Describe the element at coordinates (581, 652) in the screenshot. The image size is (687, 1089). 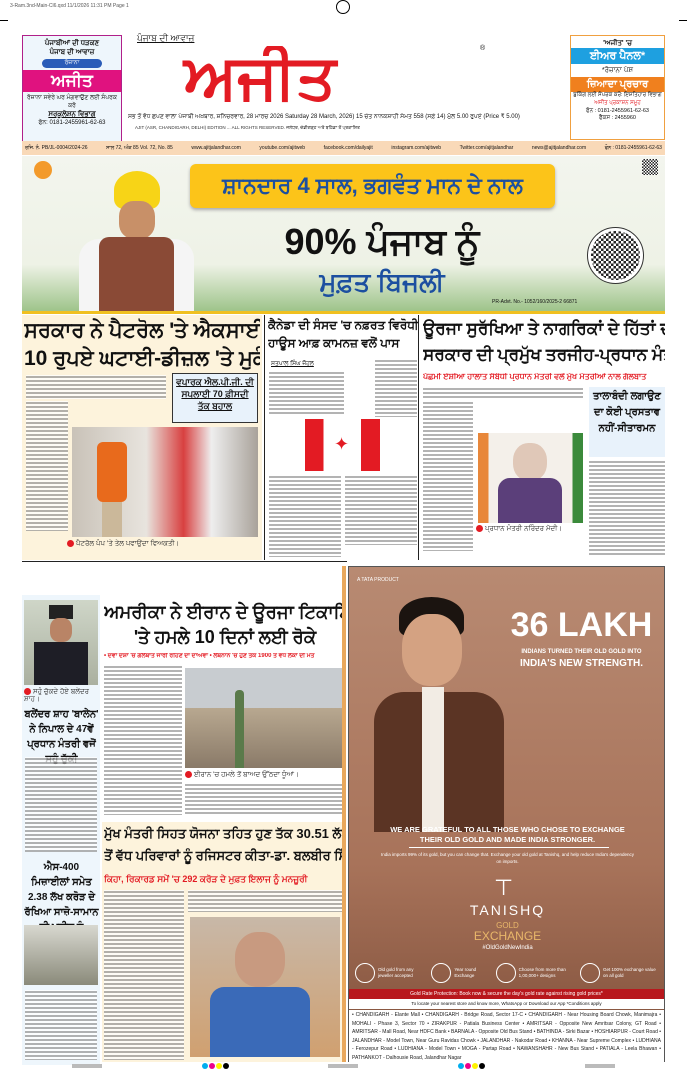
I see `ad-line-1: INDIANS TURNED THEIR OLD GOLD INTO` at that location.